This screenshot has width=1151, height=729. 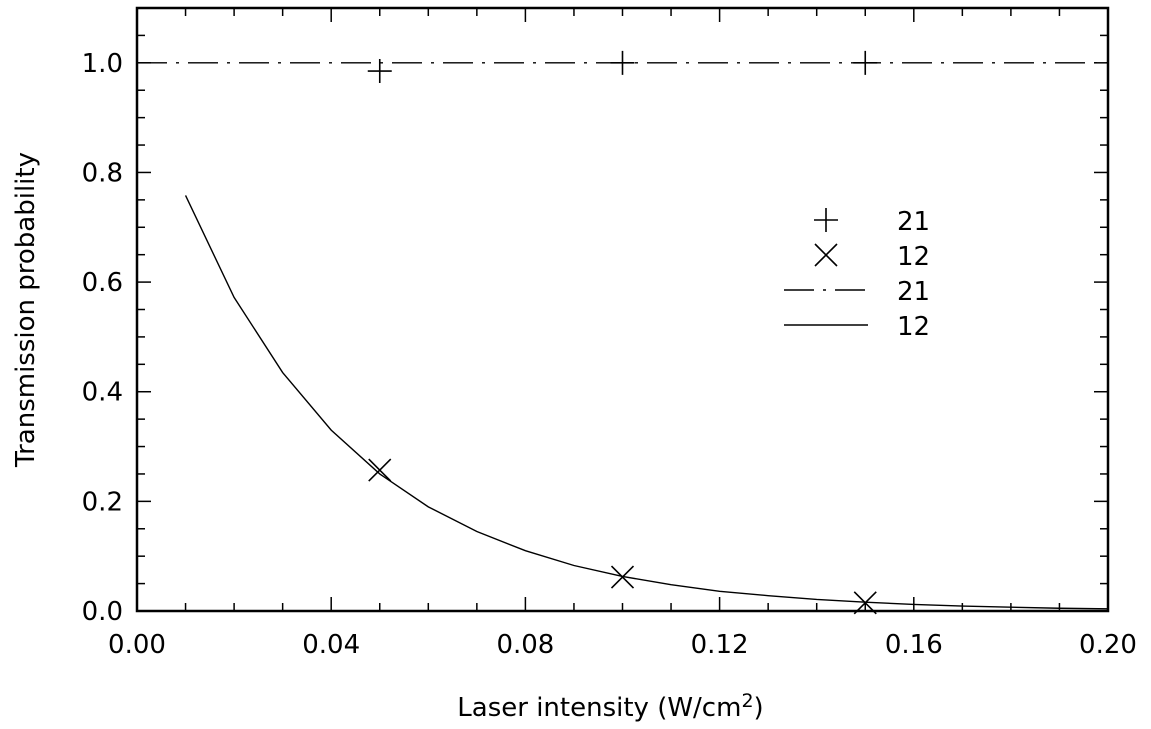 I want to click on y-tick-label: 0.2, so click(x=102, y=502).